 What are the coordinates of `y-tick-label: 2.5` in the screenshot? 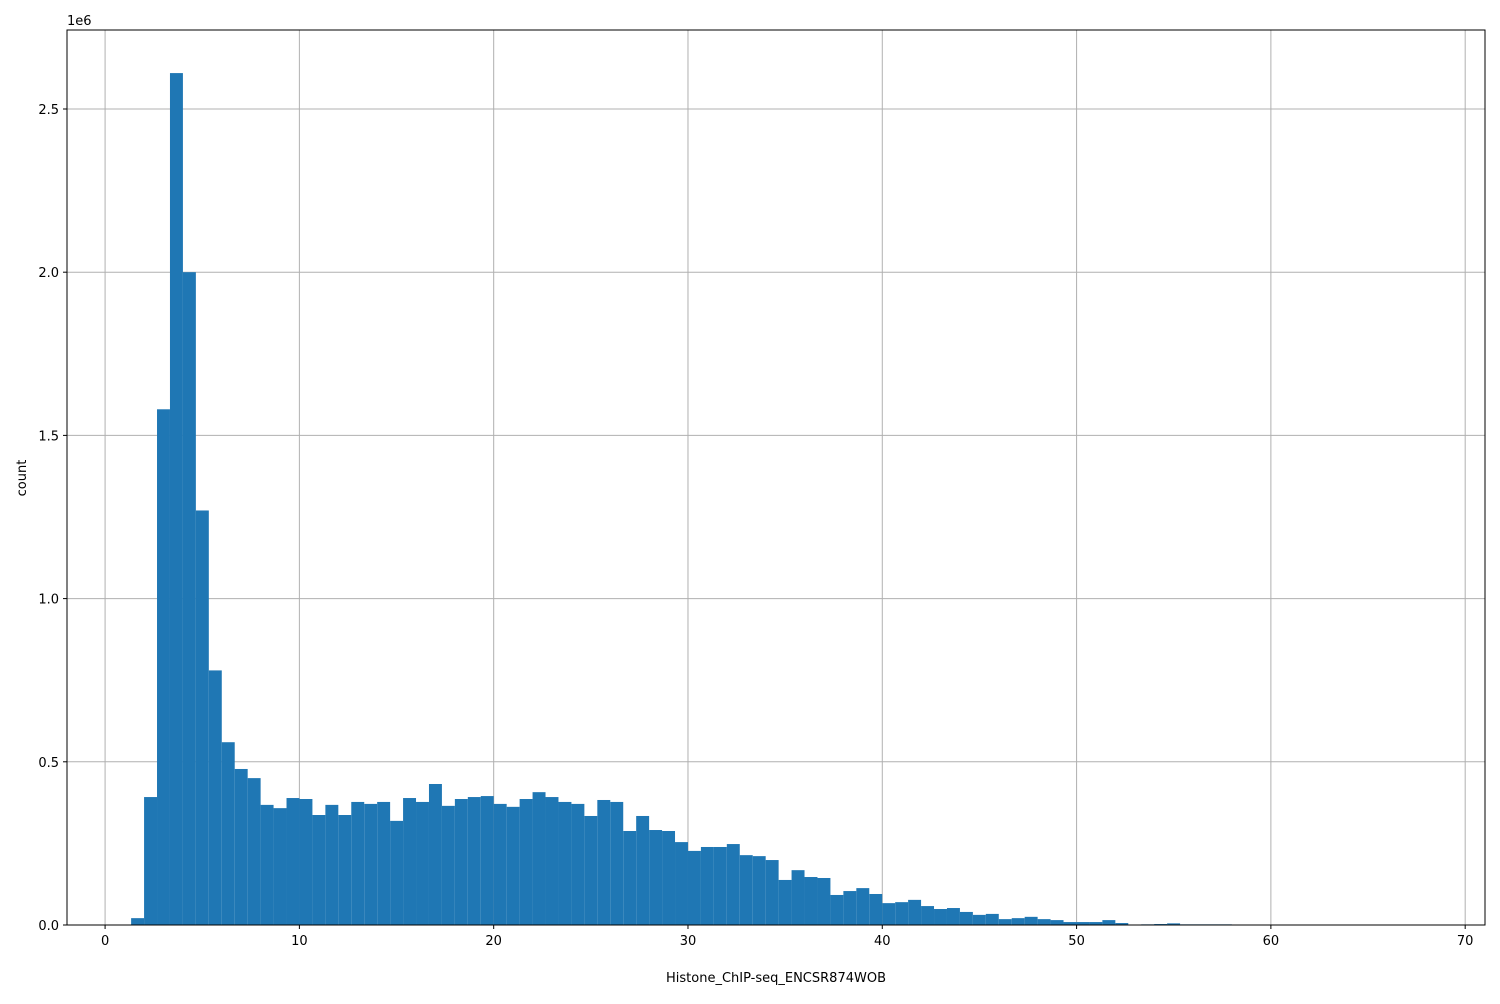 It's located at (48, 110).